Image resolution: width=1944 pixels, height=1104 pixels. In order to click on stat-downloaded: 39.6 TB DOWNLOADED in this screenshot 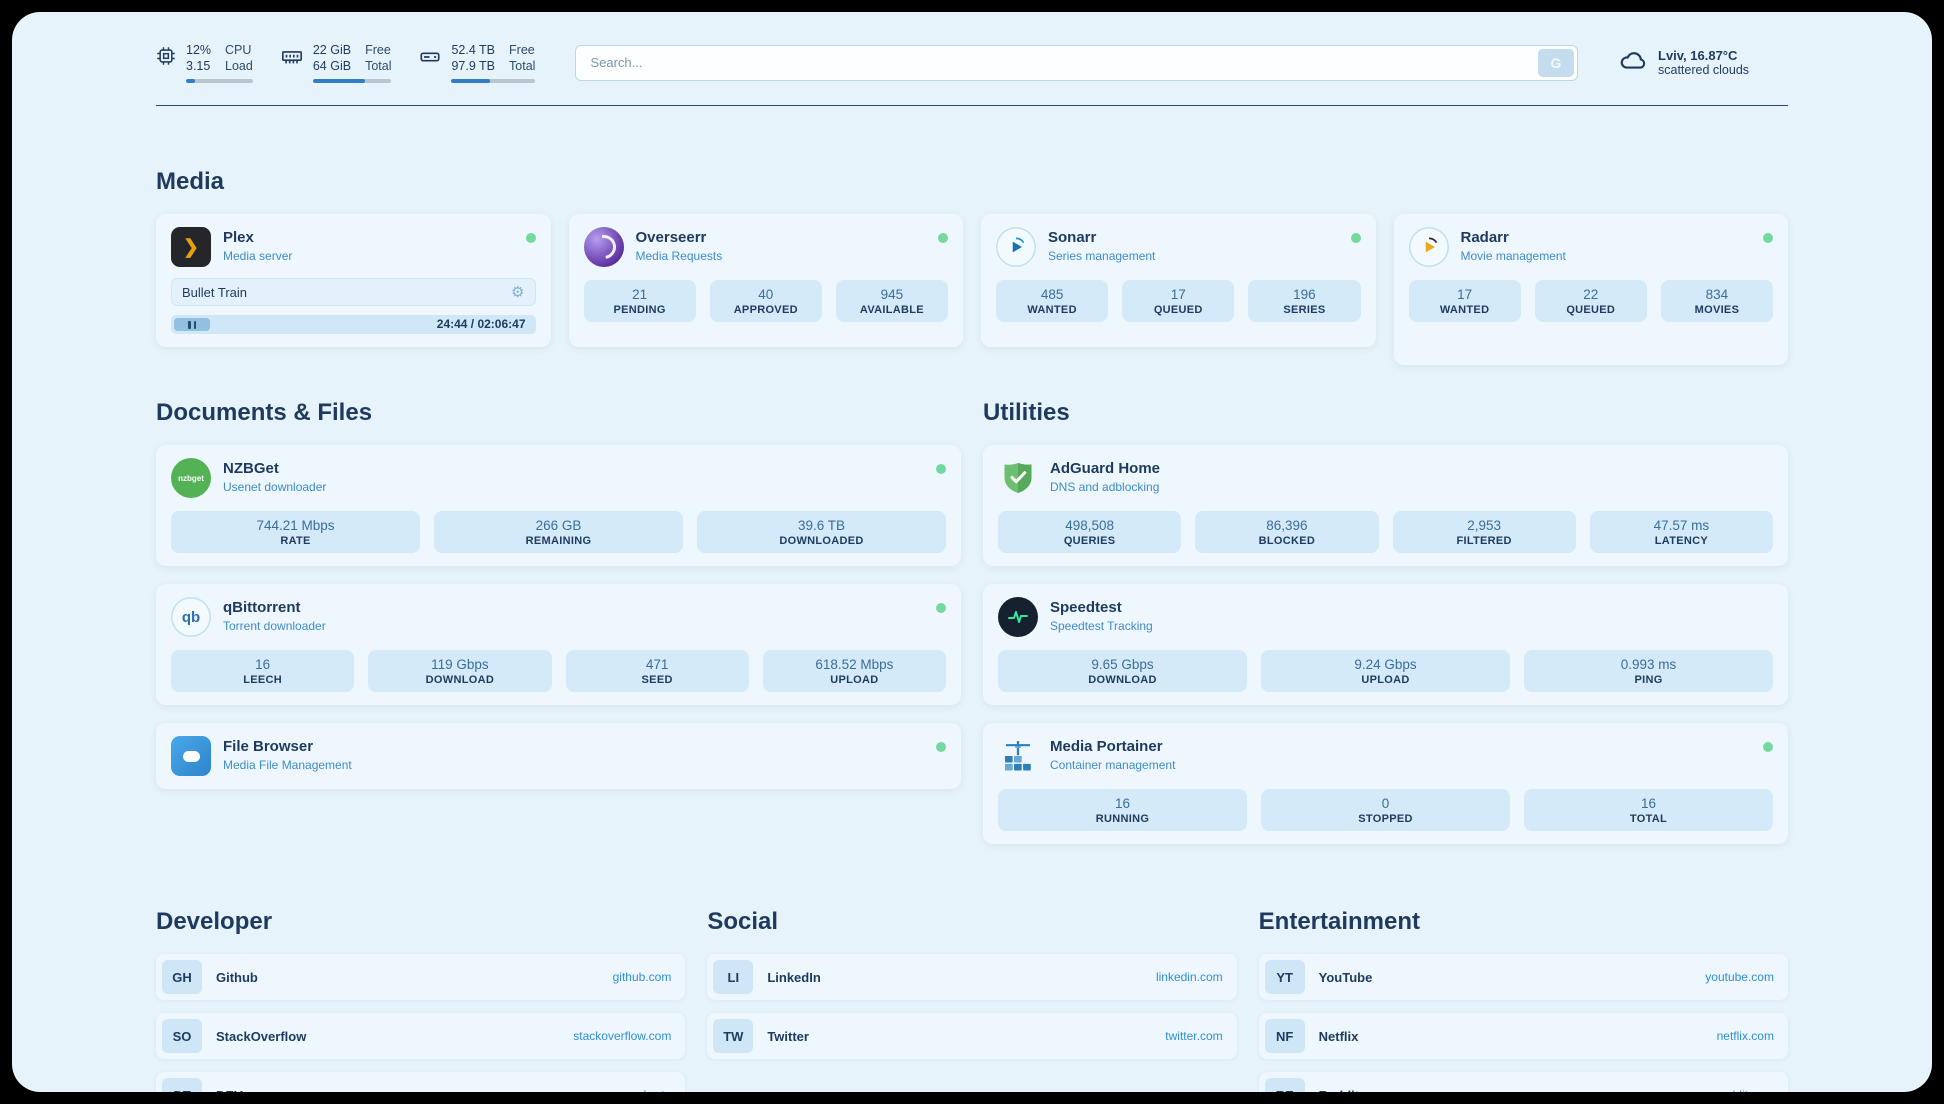, I will do `click(821, 532)`.